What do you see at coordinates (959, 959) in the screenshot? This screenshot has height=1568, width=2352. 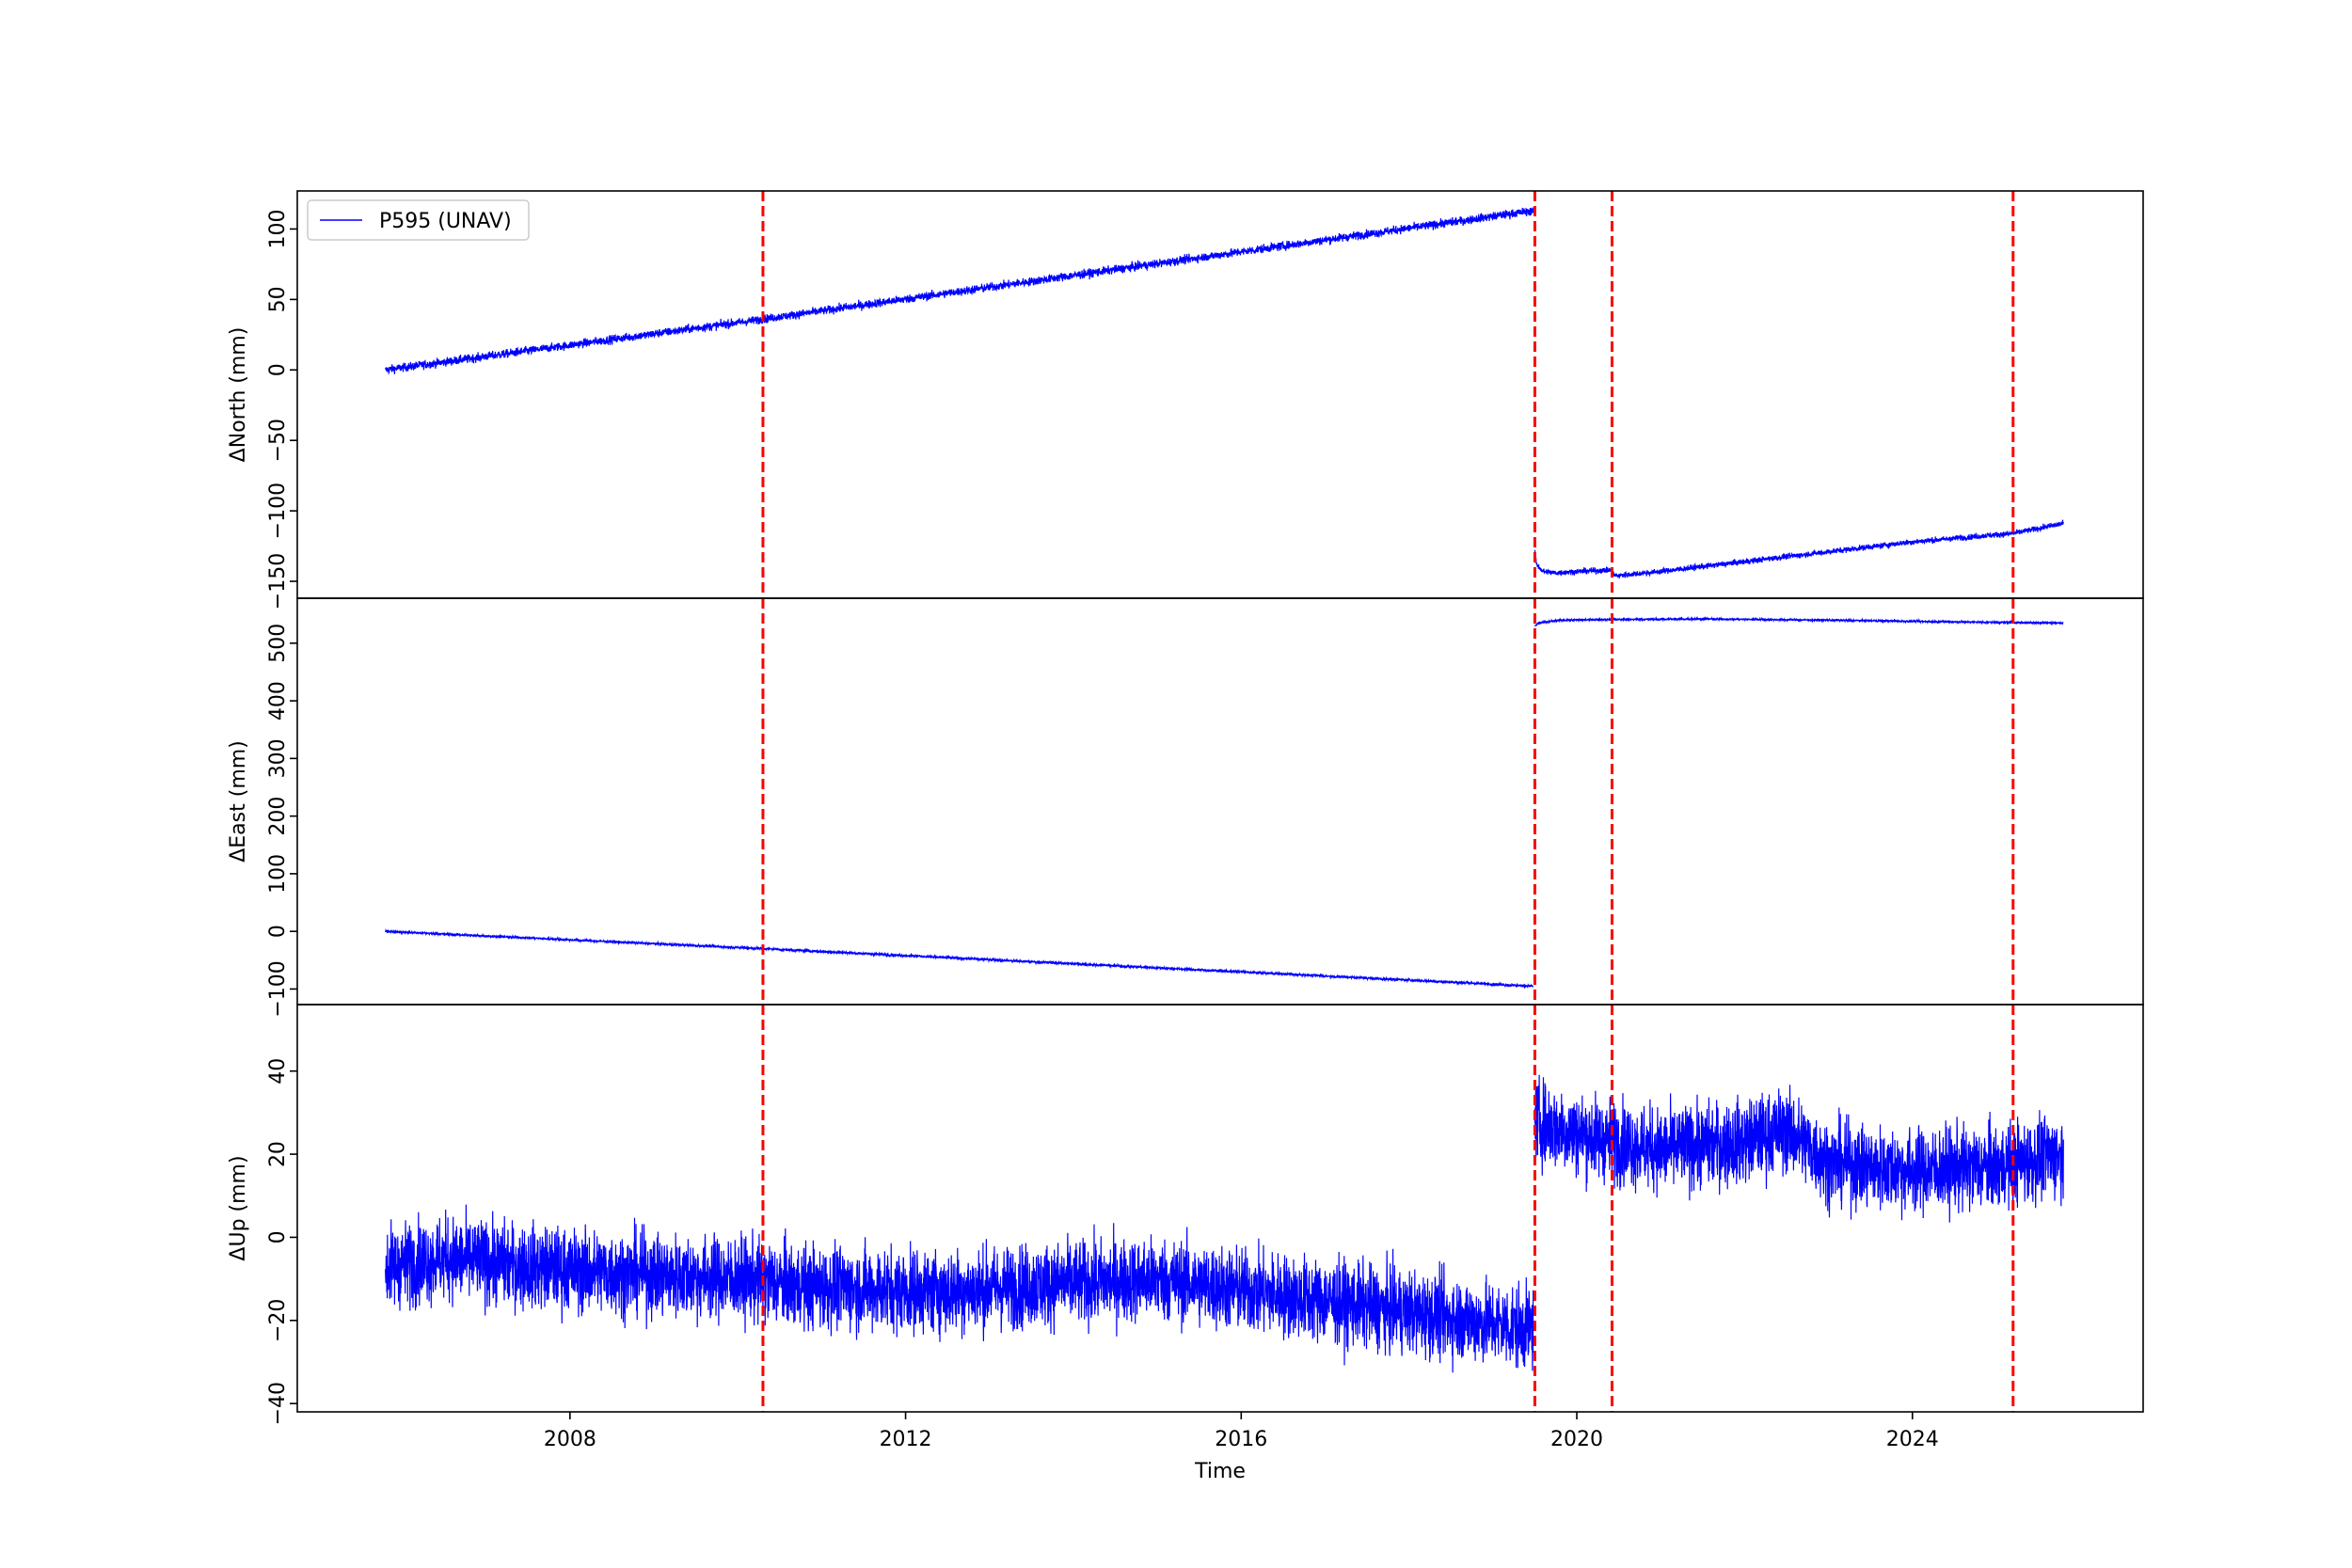 I see `series-line-panel1-seg0` at bounding box center [959, 959].